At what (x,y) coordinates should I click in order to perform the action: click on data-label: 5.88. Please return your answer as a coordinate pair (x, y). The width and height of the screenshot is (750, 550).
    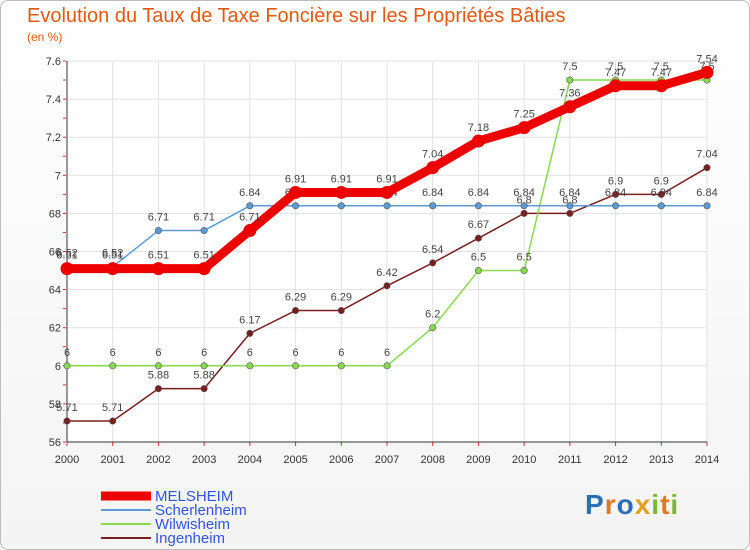
    Looking at the image, I should click on (203, 376).